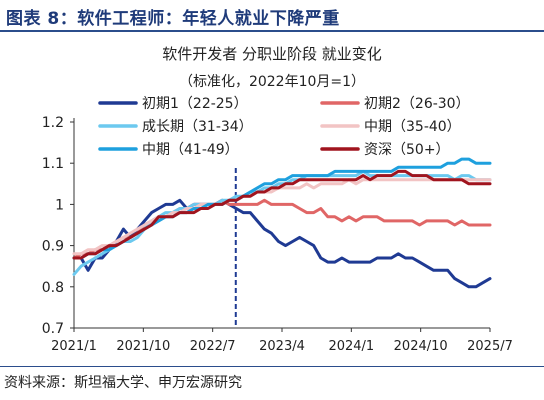 The image size is (544, 400). I want to click on x-tick-label: 2022/7, so click(213, 346).